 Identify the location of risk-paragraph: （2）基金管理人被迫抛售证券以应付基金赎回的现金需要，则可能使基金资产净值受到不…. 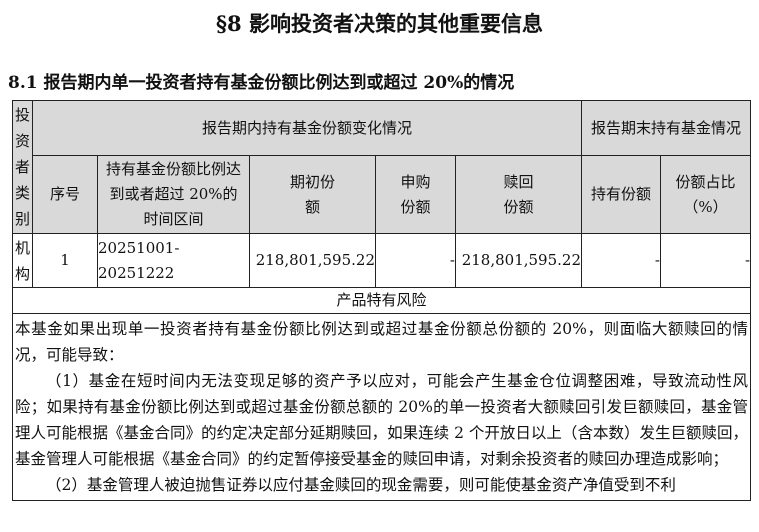
(361, 485).